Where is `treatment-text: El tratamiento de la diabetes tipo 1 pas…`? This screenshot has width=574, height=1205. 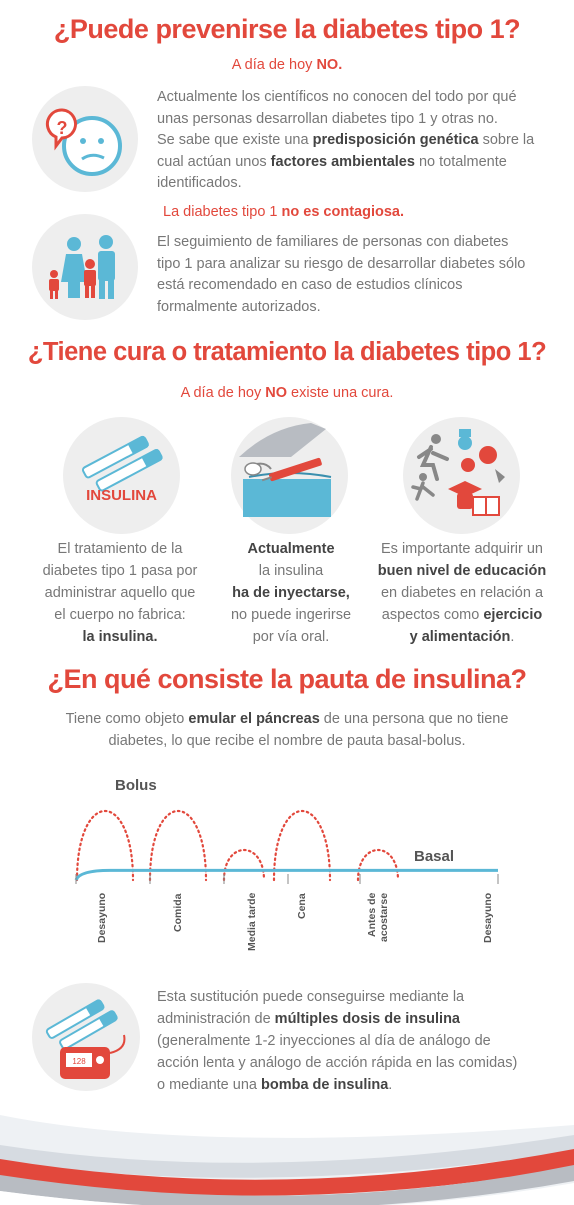
treatment-text: El tratamiento de la diabetes tipo 1 pas… is located at coordinates (120, 593).